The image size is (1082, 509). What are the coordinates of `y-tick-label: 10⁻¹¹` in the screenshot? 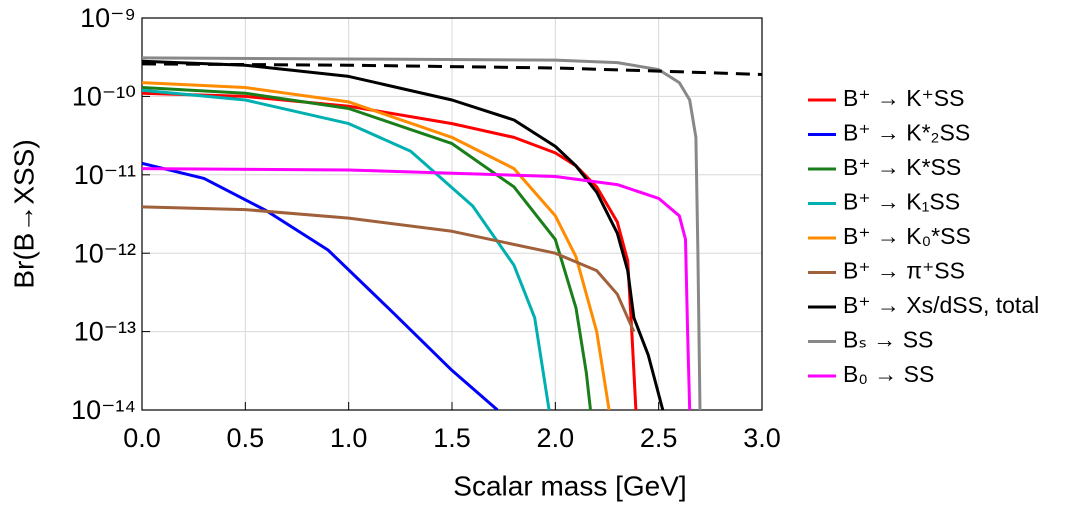 It's located at (105, 175).